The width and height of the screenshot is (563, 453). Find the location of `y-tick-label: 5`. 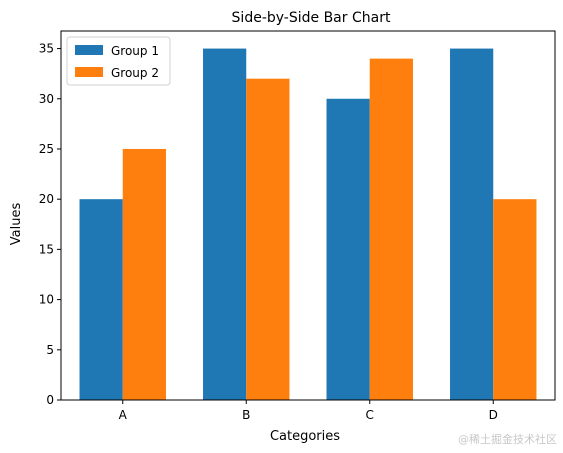

y-tick-label: 5 is located at coordinates (50, 350).